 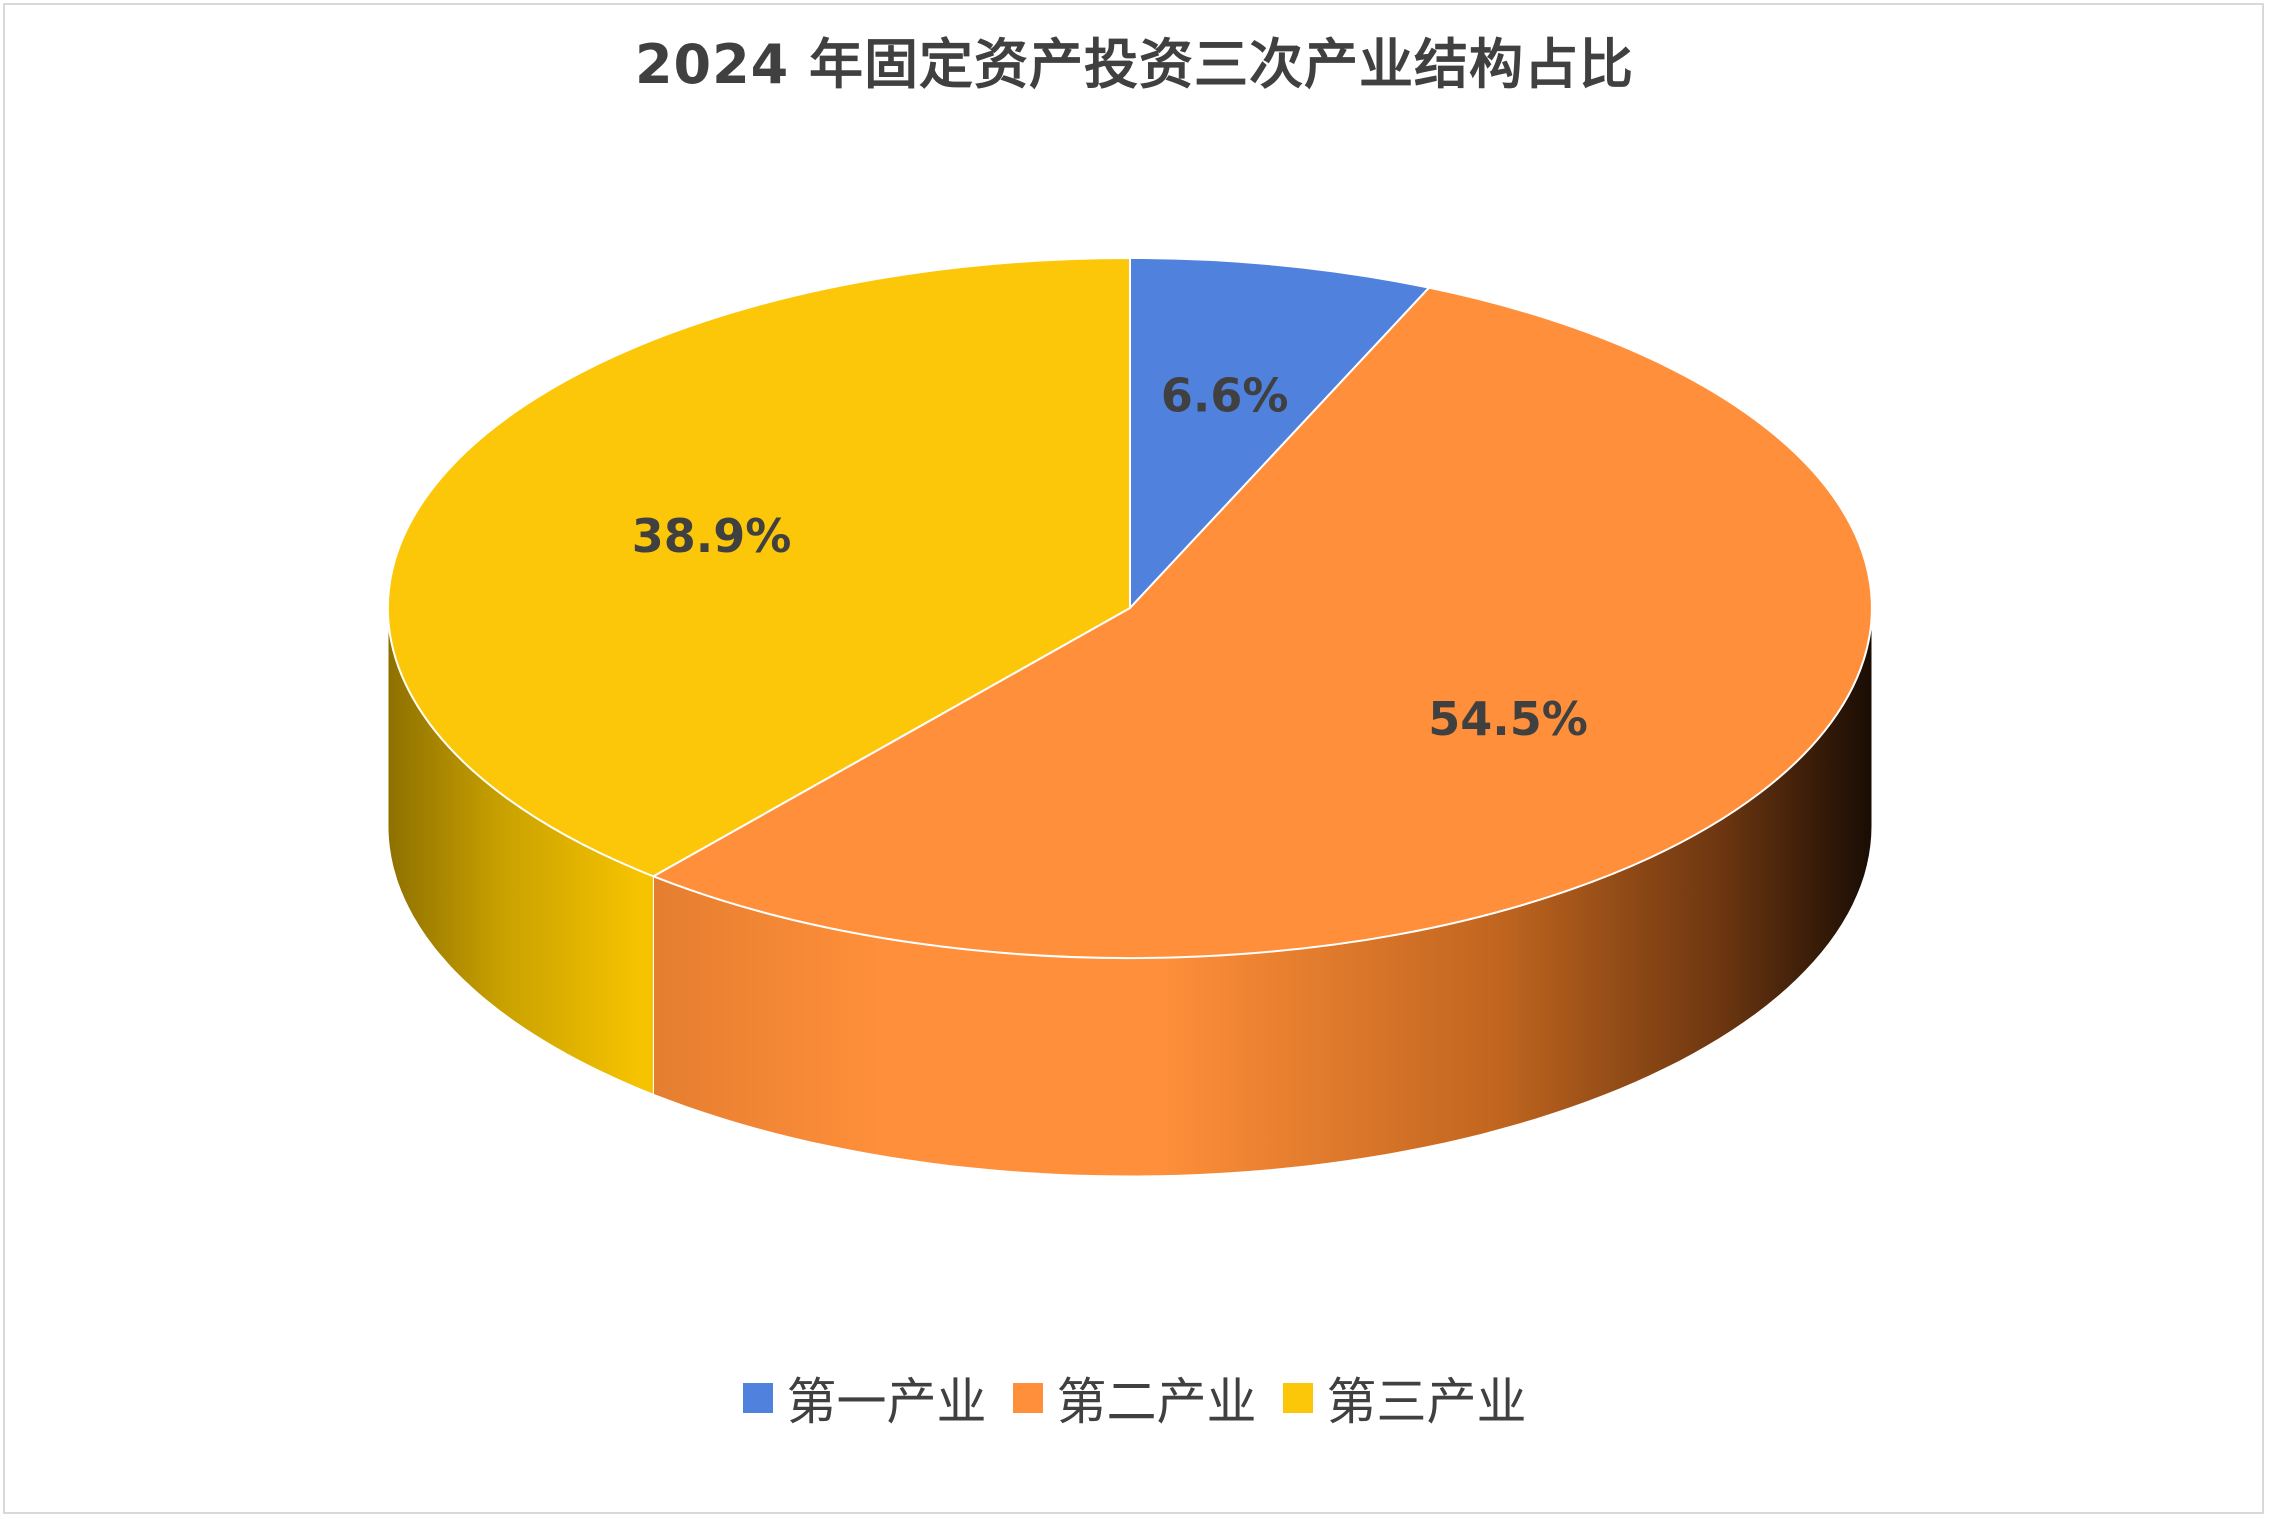 What do you see at coordinates (1508, 719) in the screenshot?
I see `data-label-secondary: 54.5%` at bounding box center [1508, 719].